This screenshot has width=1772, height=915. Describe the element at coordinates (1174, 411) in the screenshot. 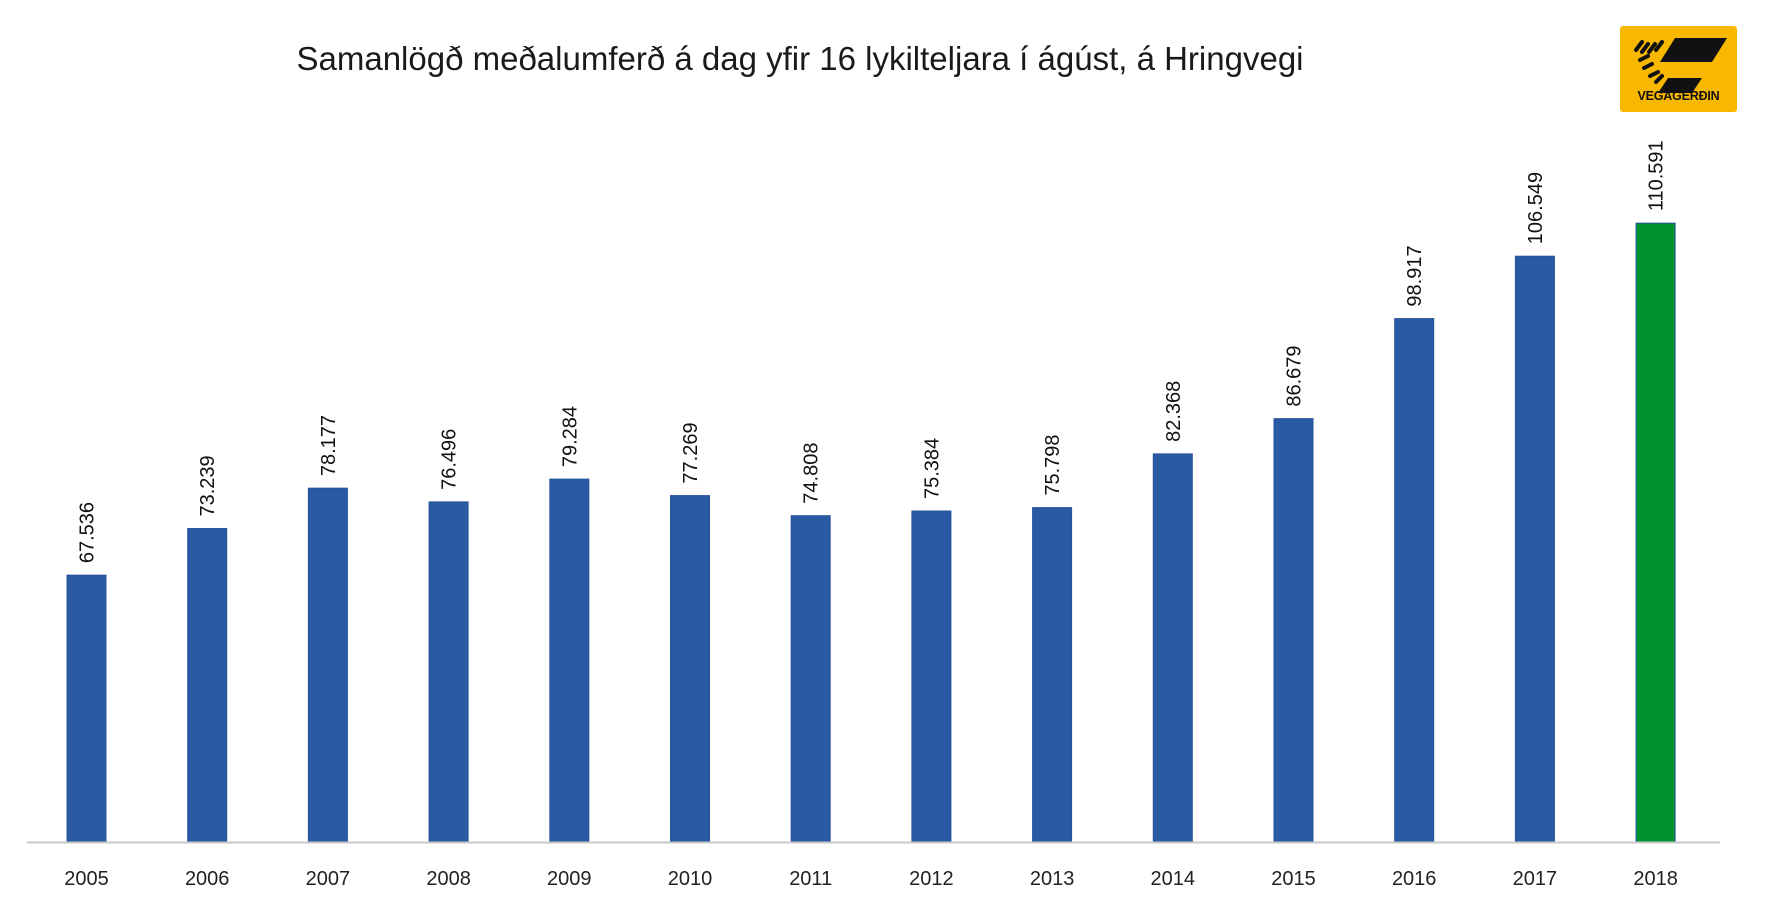

I see `data-label-2014: 82.368` at that location.